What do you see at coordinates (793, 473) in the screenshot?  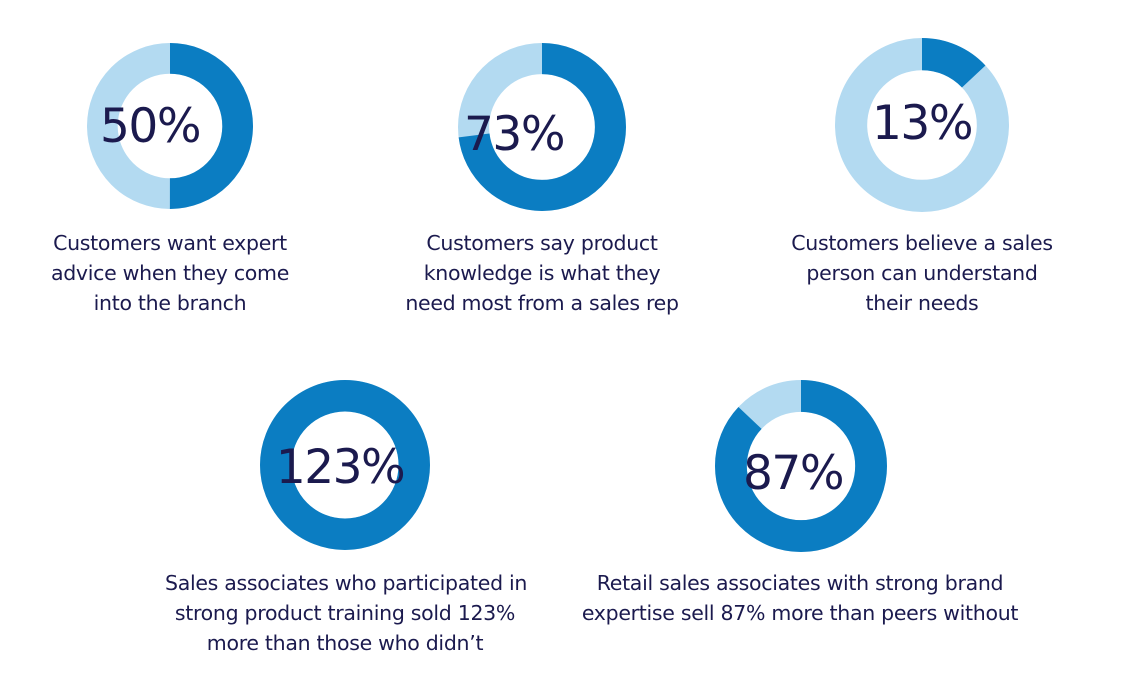 I see `percentage-label: 87%` at bounding box center [793, 473].